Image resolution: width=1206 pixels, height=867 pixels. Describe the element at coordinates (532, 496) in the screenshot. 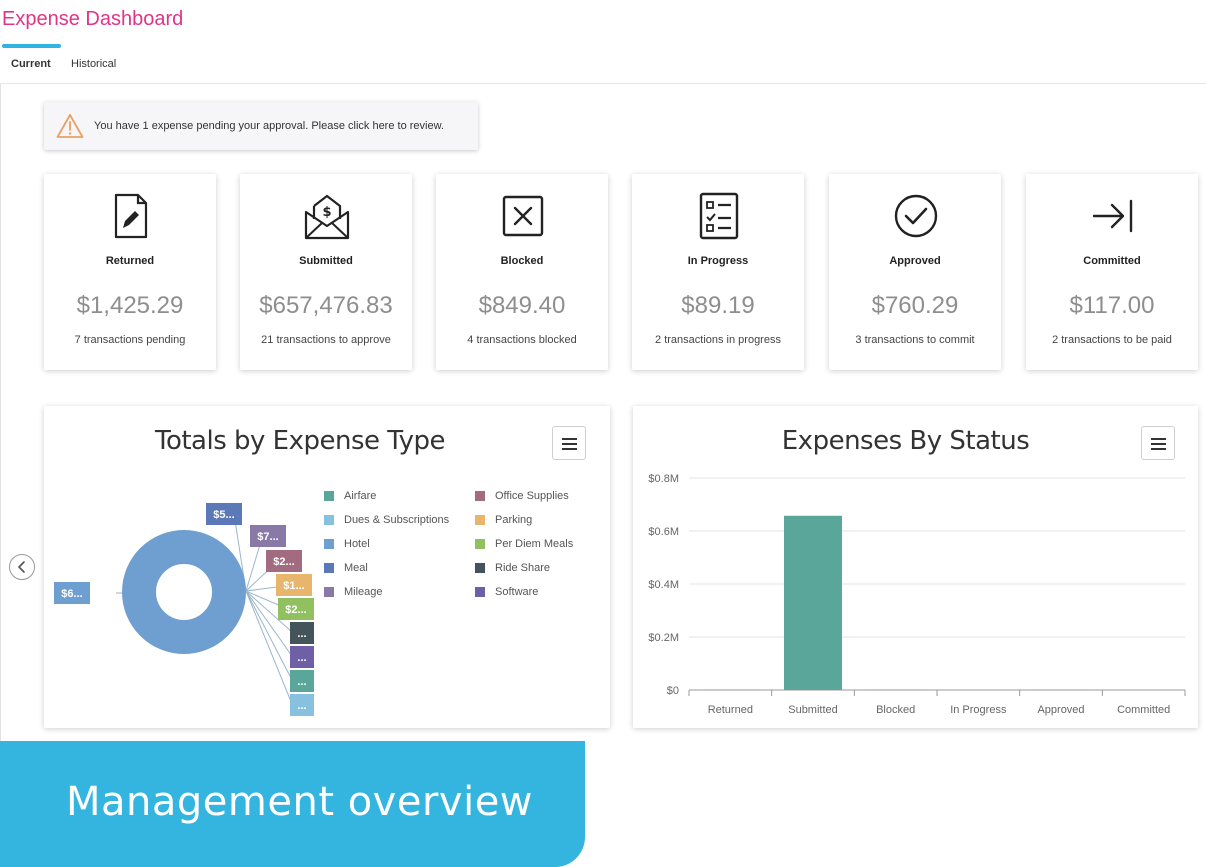

I see `legend-label: Office Supplies` at that location.